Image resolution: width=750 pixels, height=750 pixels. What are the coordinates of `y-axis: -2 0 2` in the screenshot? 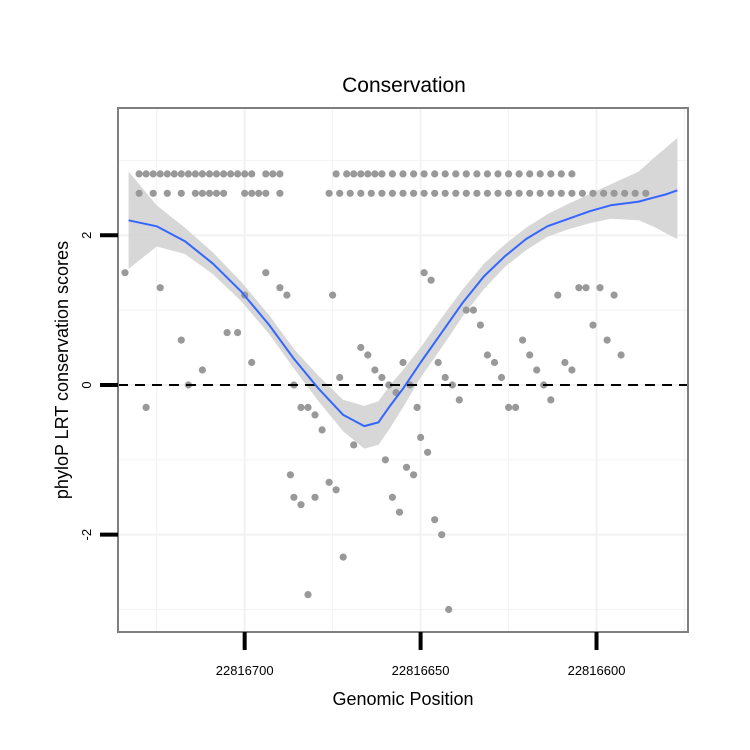 It's located at (98, 386).